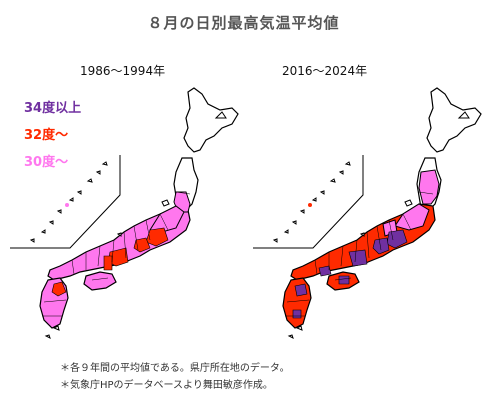 This screenshot has height=404, width=487. What do you see at coordinates (243, 23) in the screenshot?
I see `chart-title: ８月の日別最高気温平均値` at bounding box center [243, 23].